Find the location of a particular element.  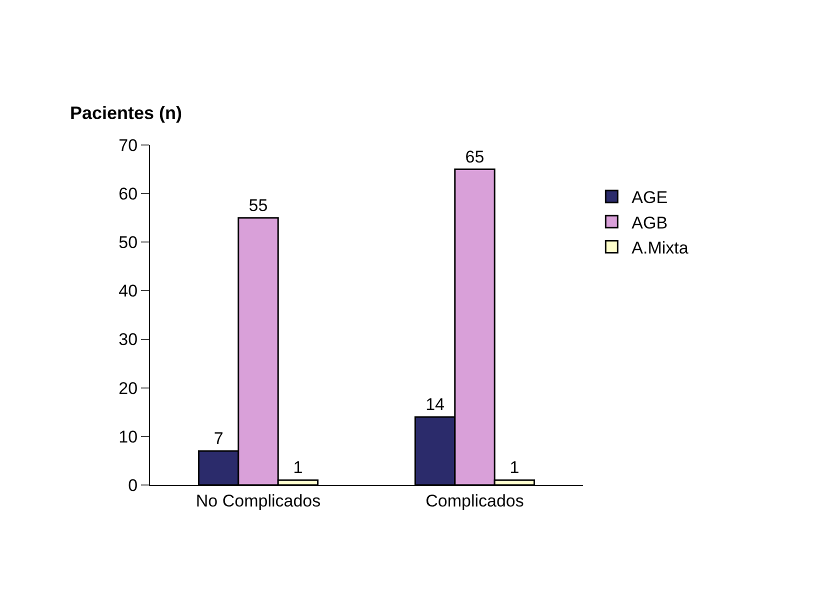

y-tick-label: 30 is located at coordinates (128, 340).